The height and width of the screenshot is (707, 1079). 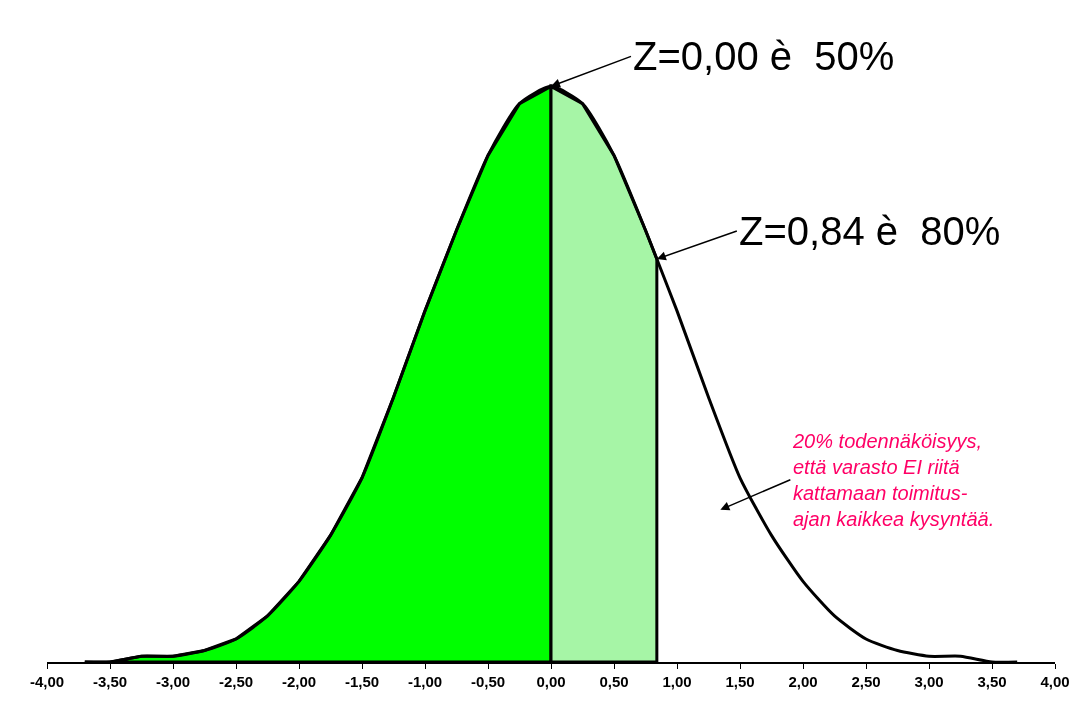 I want to click on annotation: Z=0,84 è 80%, so click(x=870, y=231).